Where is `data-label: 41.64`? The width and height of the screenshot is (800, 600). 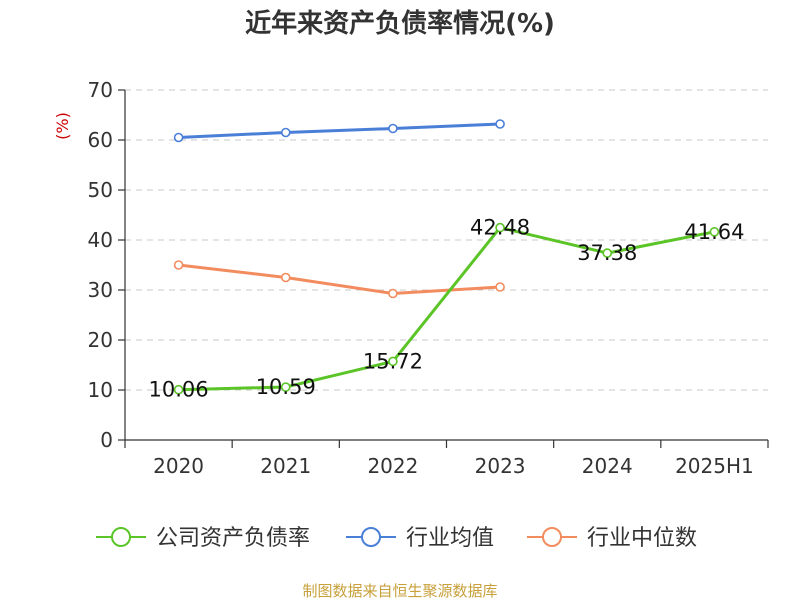
data-label: 41.64 is located at coordinates (714, 232).